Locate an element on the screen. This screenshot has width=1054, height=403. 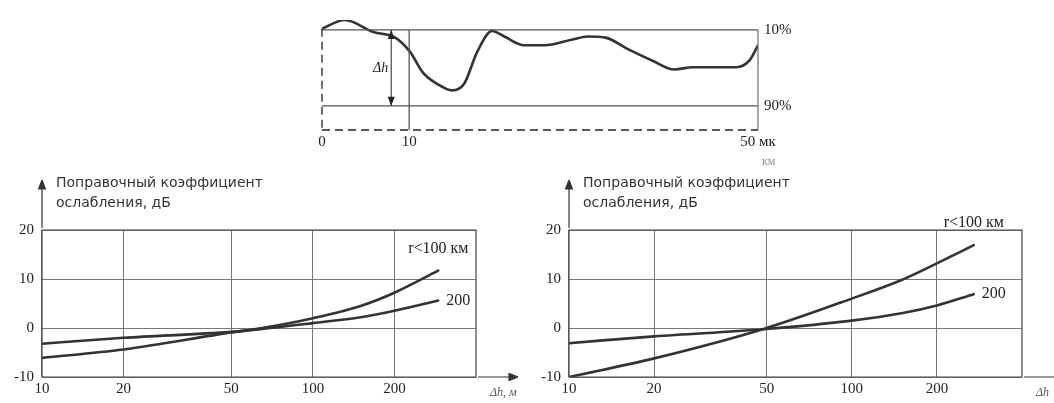
x-axis-title: км is located at coordinates (769, 161).